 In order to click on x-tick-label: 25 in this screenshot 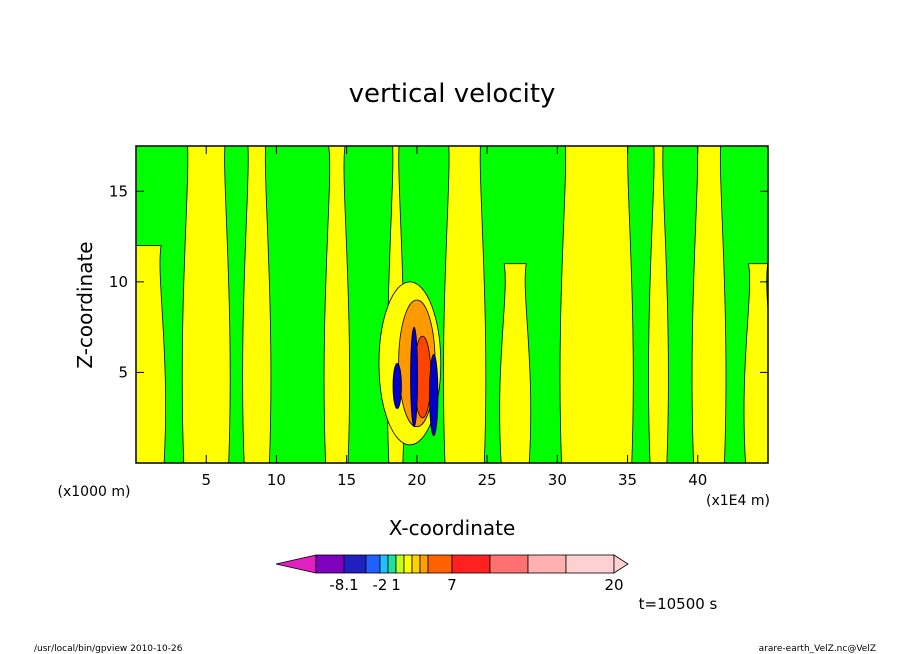, I will do `click(487, 480)`.